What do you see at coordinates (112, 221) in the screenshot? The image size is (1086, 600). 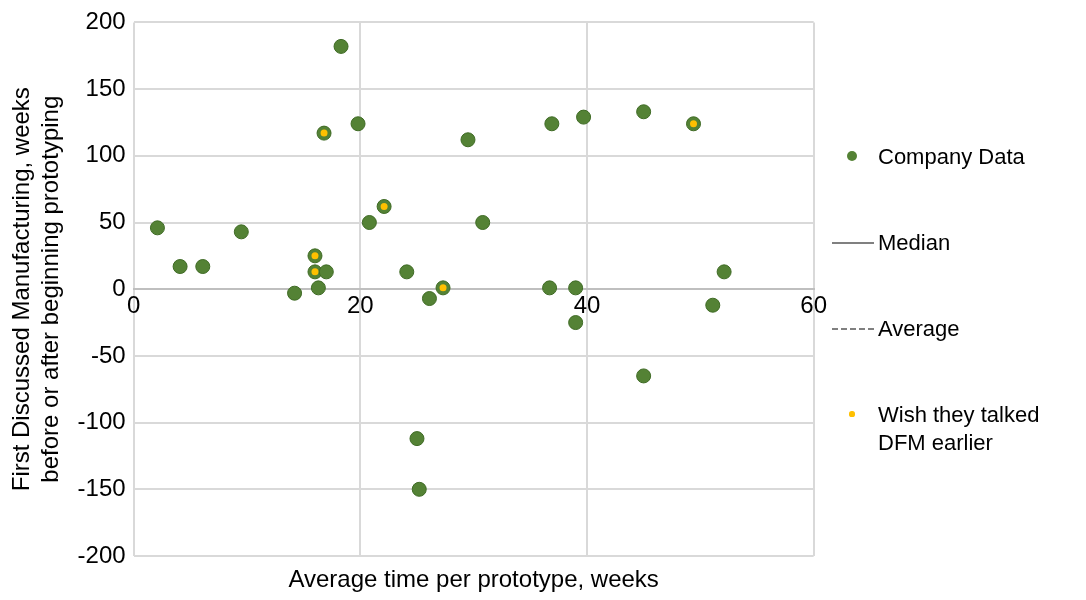 I see `y-tick-label: 50` at bounding box center [112, 221].